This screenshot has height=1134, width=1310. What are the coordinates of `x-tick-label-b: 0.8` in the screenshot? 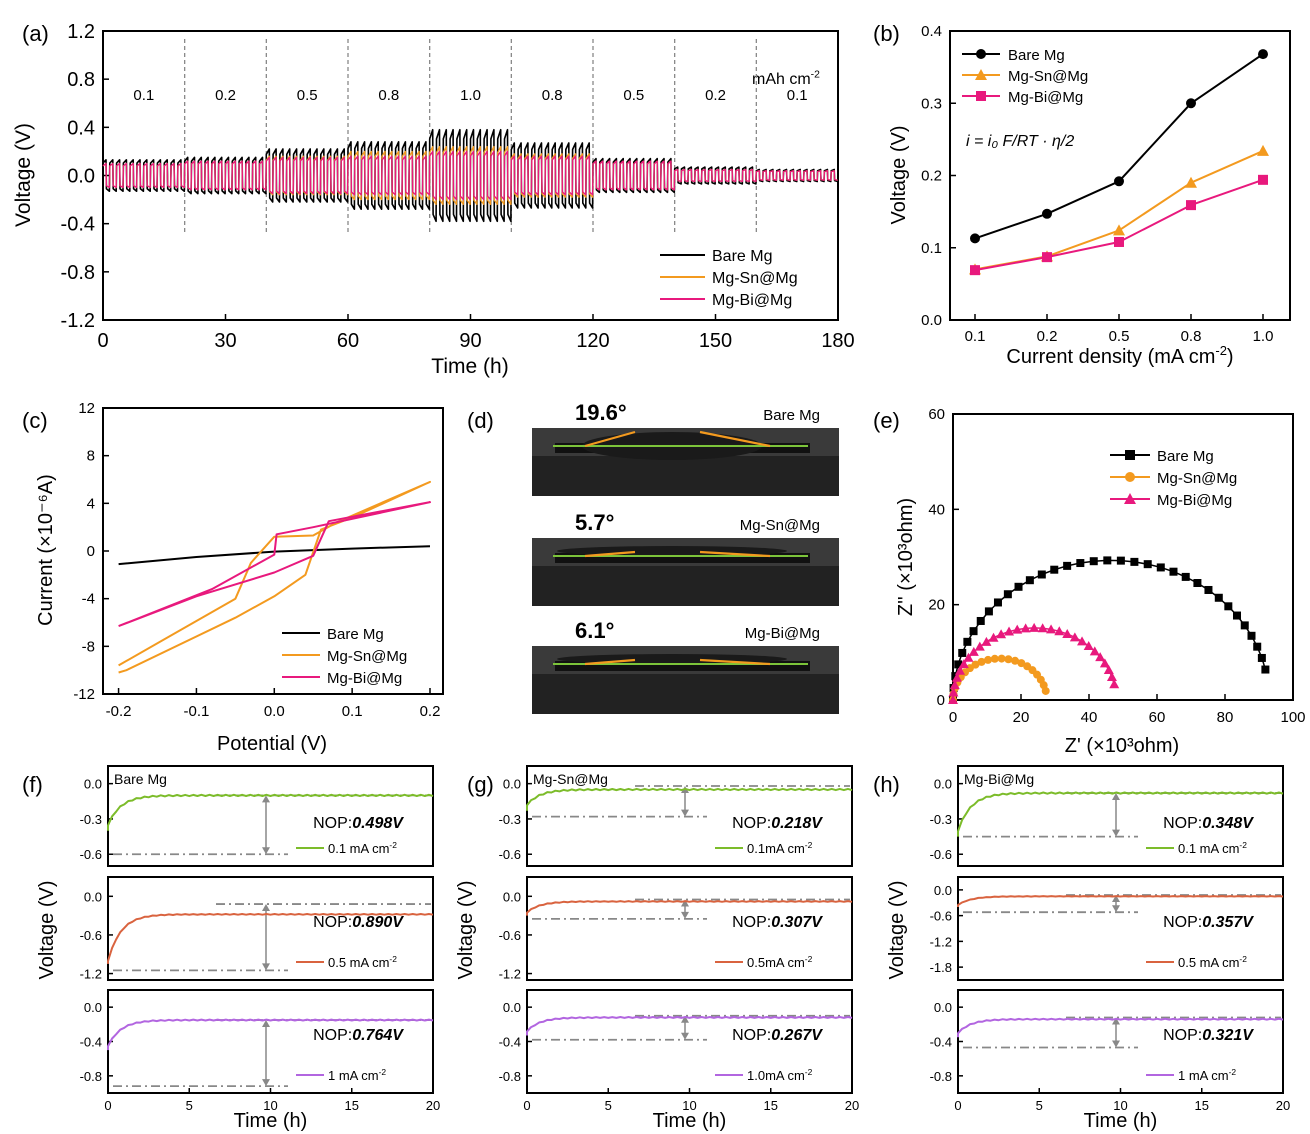 It's located at (1191, 336).